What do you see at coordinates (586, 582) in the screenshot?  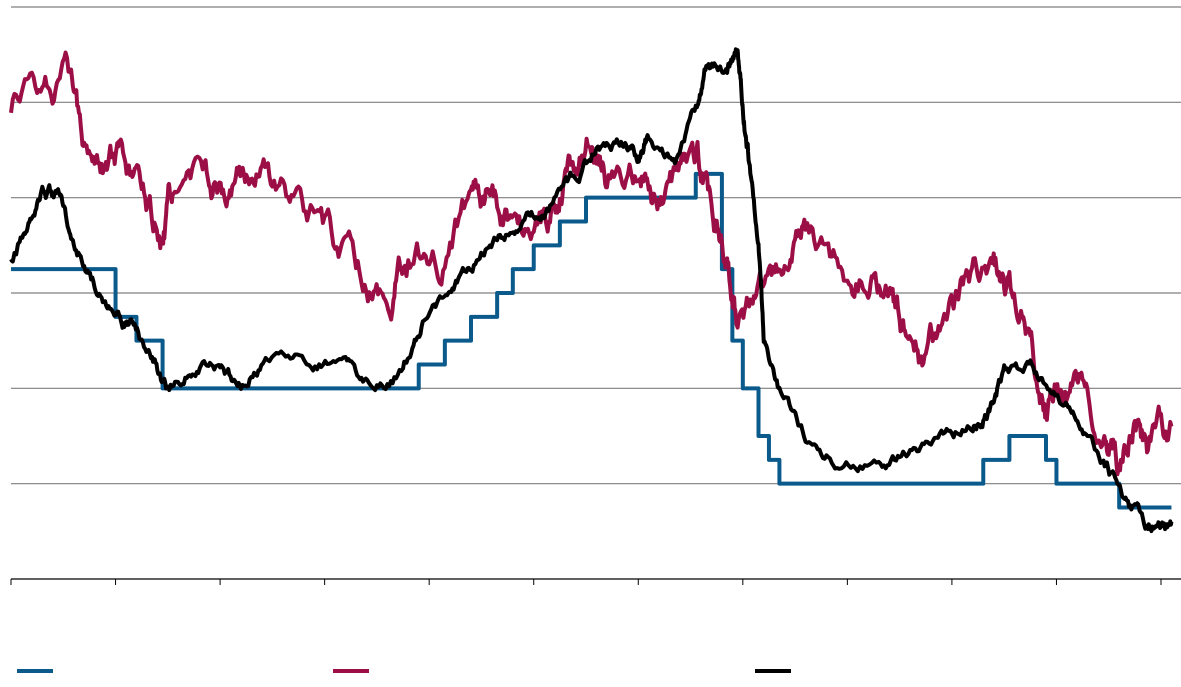 I see `x-axis` at bounding box center [586, 582].